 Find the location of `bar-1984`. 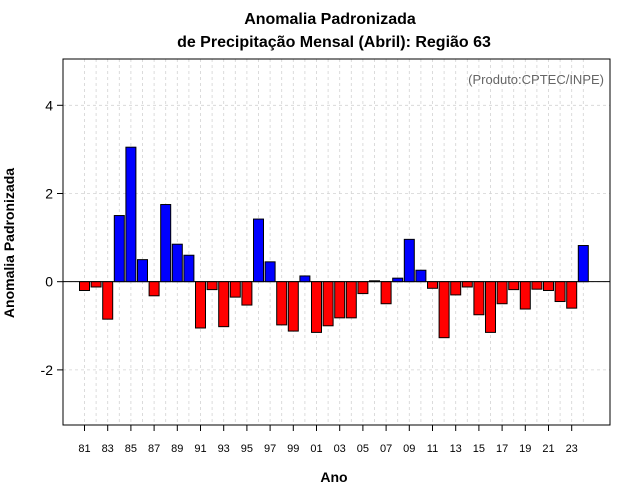

bar-1984 is located at coordinates (119, 249).